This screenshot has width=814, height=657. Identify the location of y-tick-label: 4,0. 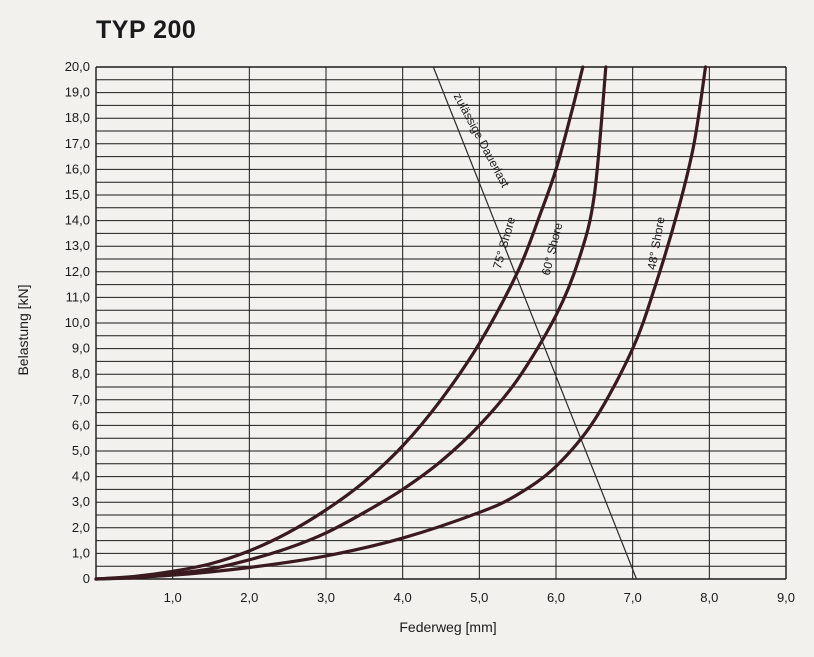
(81, 476).